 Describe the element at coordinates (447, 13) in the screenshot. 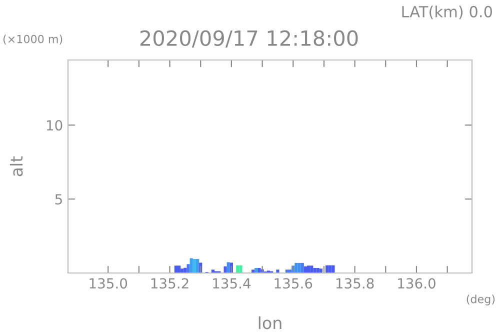

I see `text: LAT(km) 0.0` at that location.